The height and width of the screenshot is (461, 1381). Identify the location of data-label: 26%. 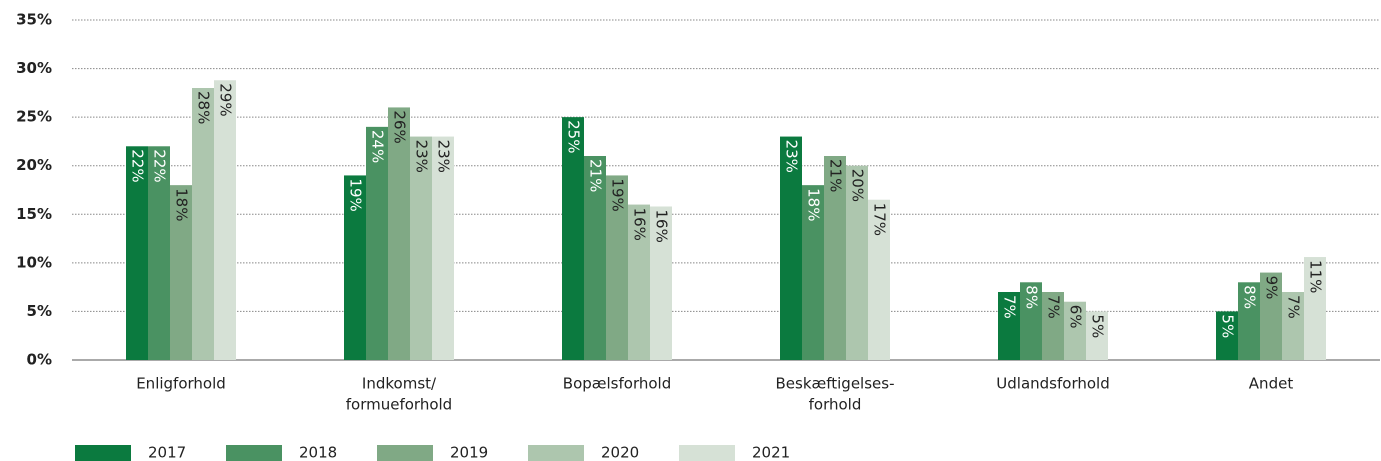
(400, 126).